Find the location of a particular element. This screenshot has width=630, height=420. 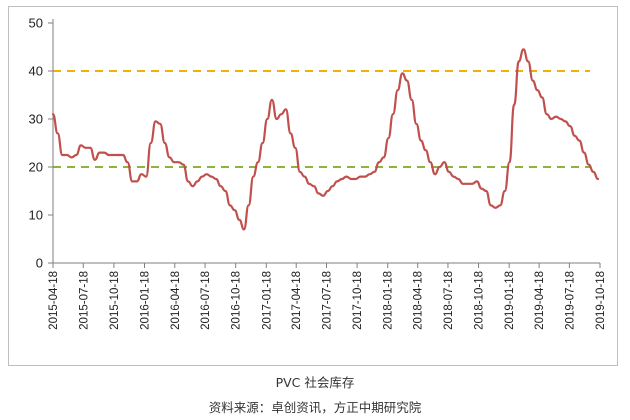

x-tick-label-8: 2017-04-18 is located at coordinates (297, 300).